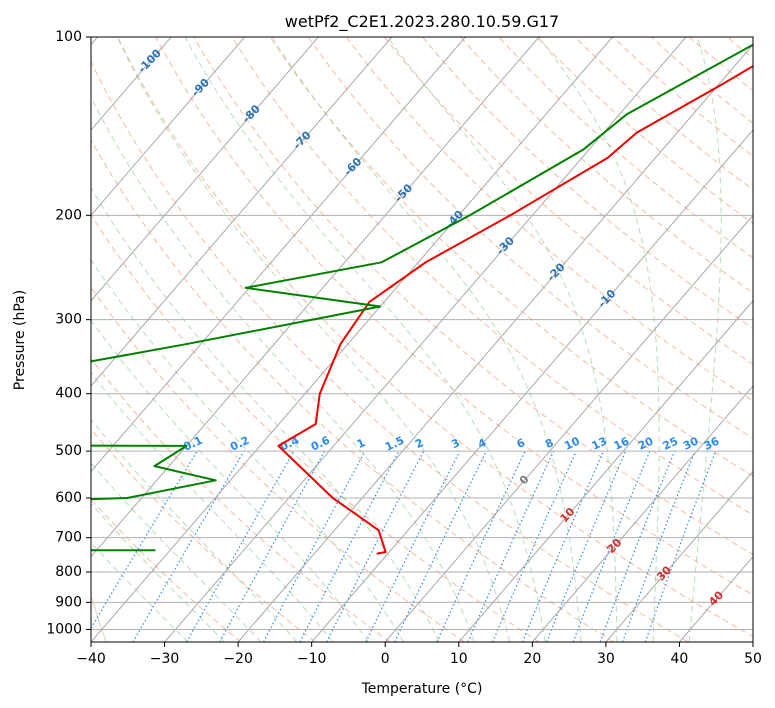  What do you see at coordinates (646, 443) in the screenshot?
I see `mixing-ratio-label: 20` at bounding box center [646, 443].